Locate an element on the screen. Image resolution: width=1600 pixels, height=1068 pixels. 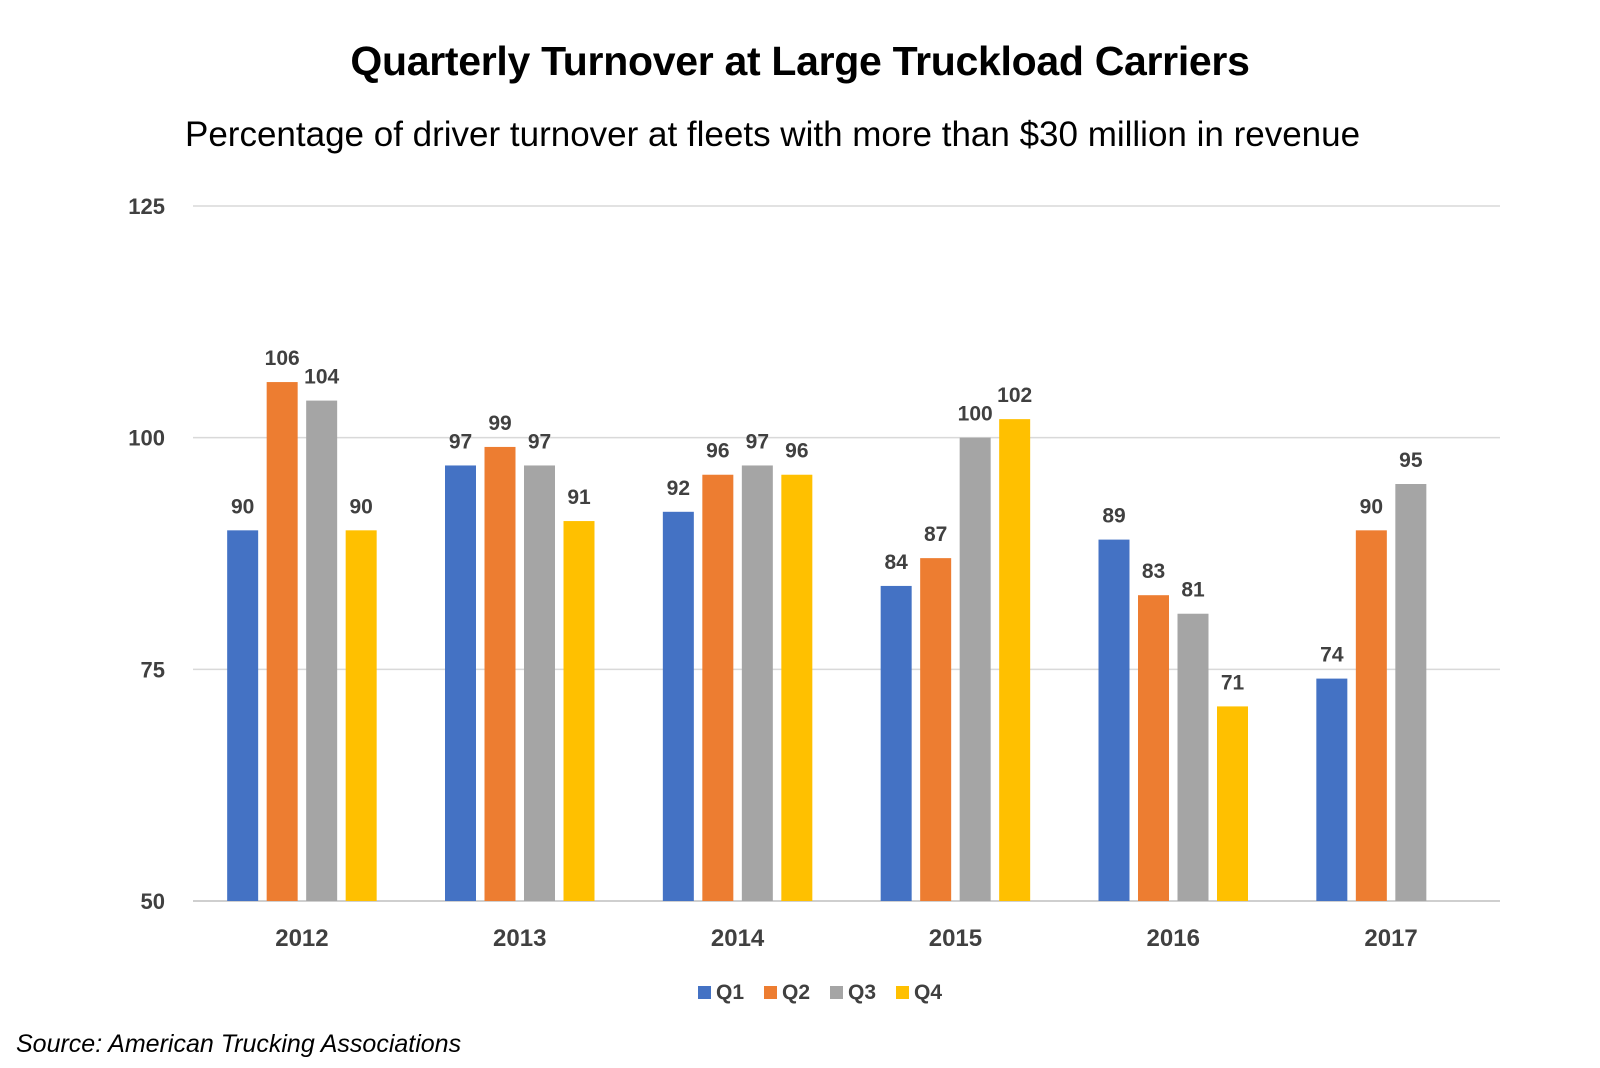
bar-2014-q2 is located at coordinates (718, 687).